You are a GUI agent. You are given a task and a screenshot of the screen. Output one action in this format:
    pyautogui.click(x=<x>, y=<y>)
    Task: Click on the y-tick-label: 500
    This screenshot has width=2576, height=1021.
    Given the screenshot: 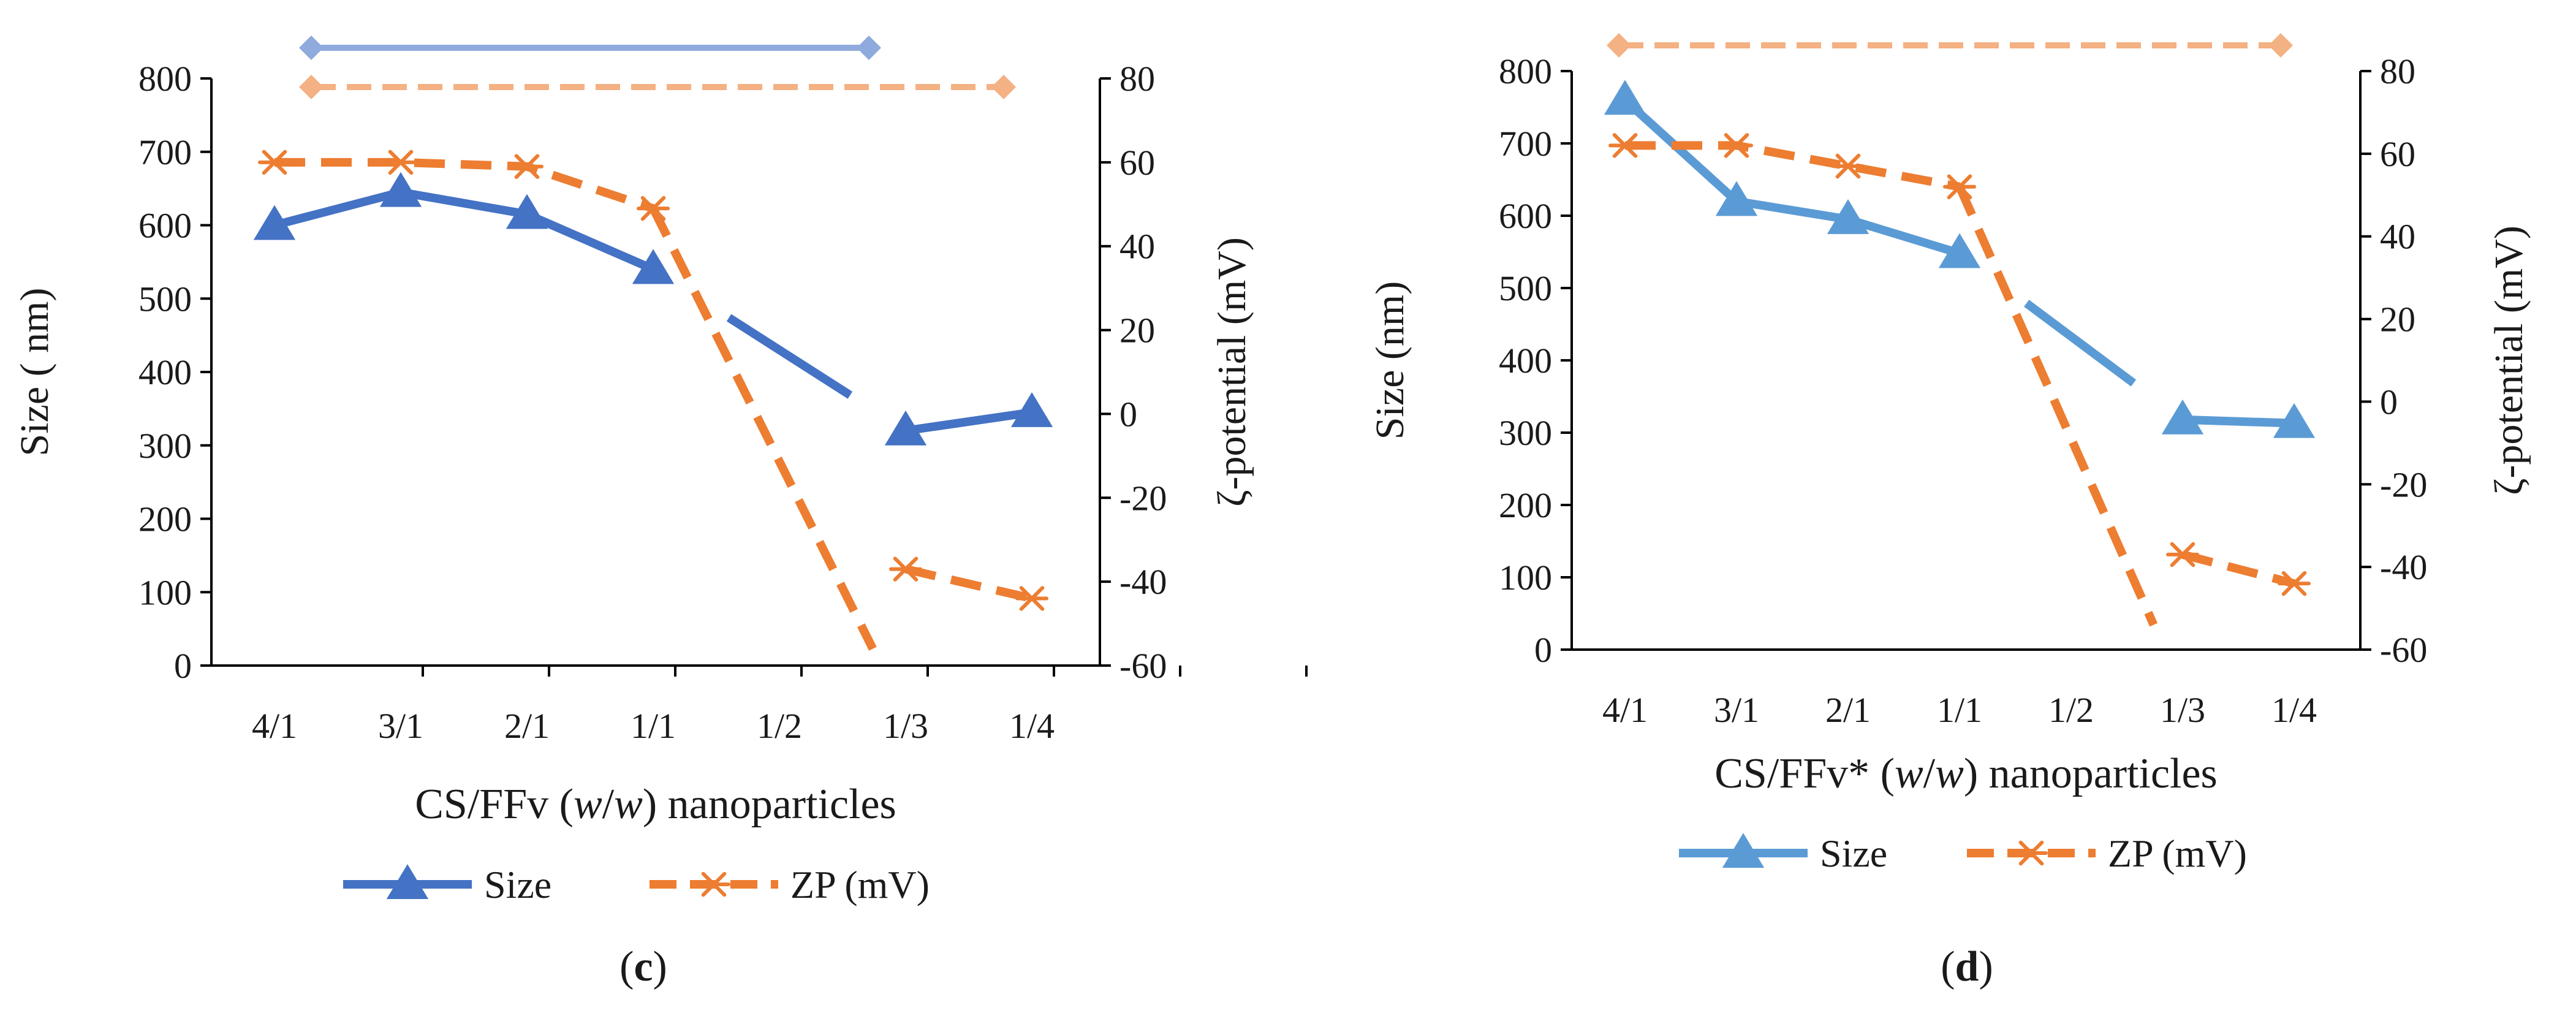 What is the action you would take?
    pyautogui.click(x=1525, y=288)
    